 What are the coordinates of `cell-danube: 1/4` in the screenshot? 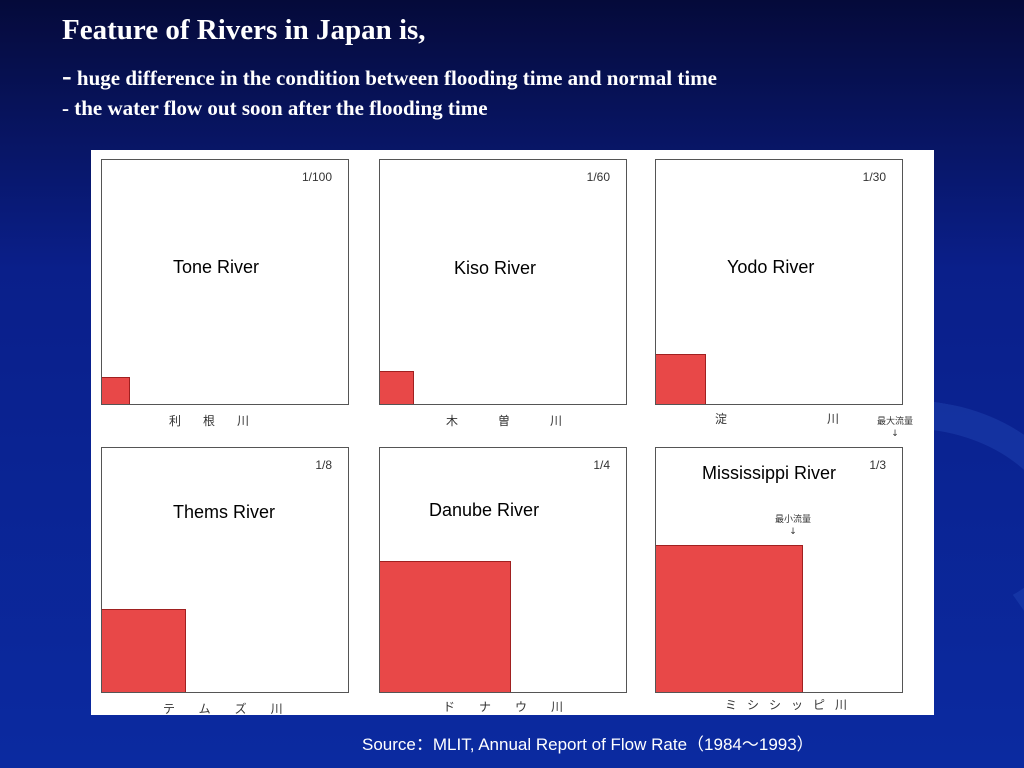 It's located at (503, 570).